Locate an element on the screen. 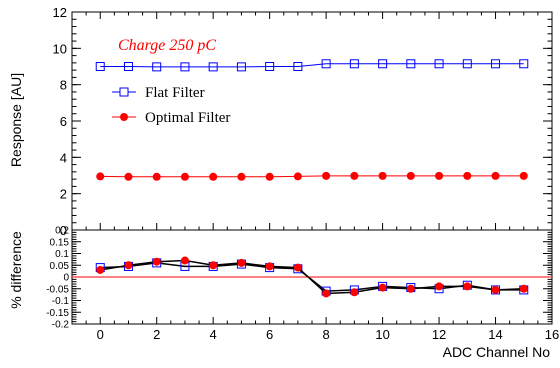 Image resolution: width=560 pixels, height=368 pixels. top-y-tick-label: 4 is located at coordinates (63, 157).